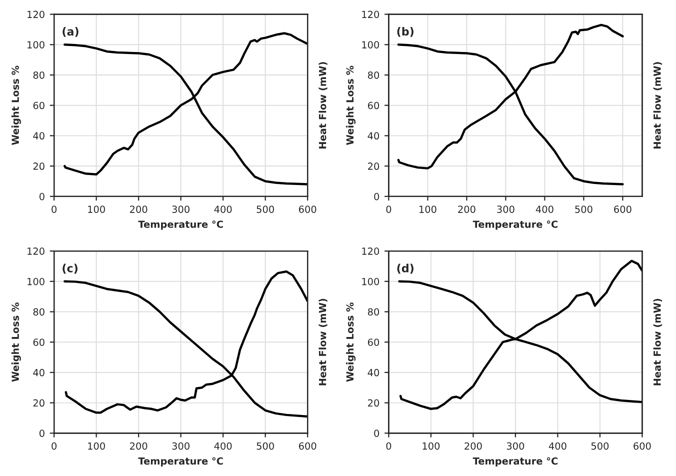  What do you see at coordinates (520, 335) in the screenshot?
I see `line-series` at bounding box center [520, 335].